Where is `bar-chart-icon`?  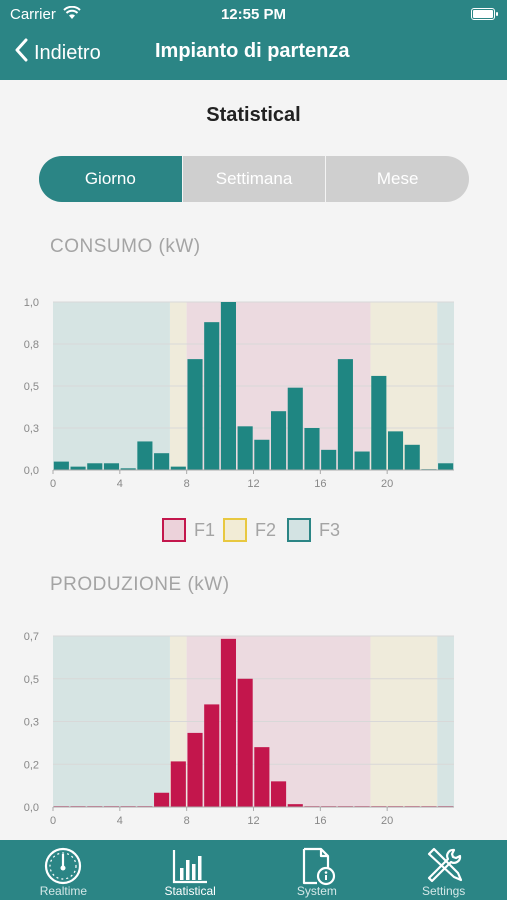
bar-chart-icon is located at coordinates (190, 866).